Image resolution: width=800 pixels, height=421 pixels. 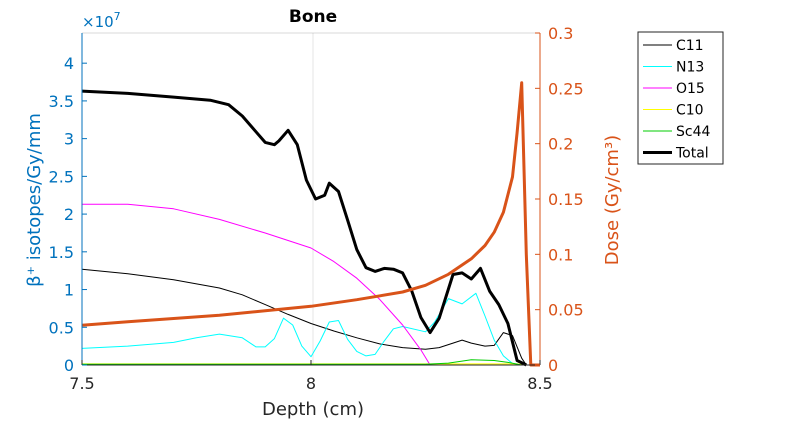 I want to click on legend-label-c10: C10, so click(x=690, y=111).